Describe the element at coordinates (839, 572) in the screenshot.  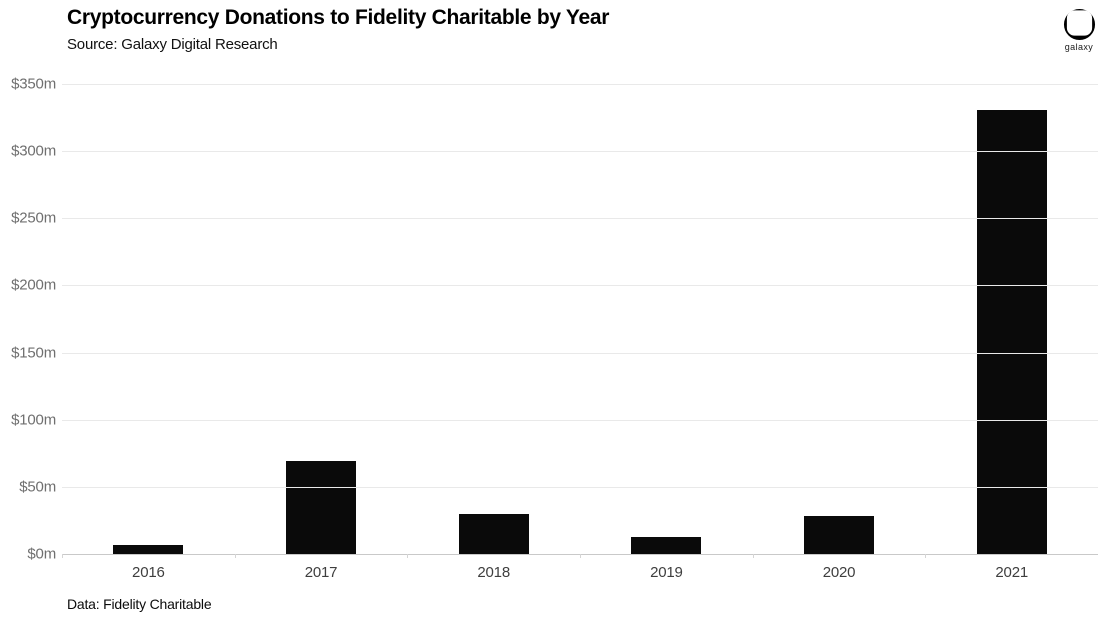
I see `x-tick-label: 2020` at that location.